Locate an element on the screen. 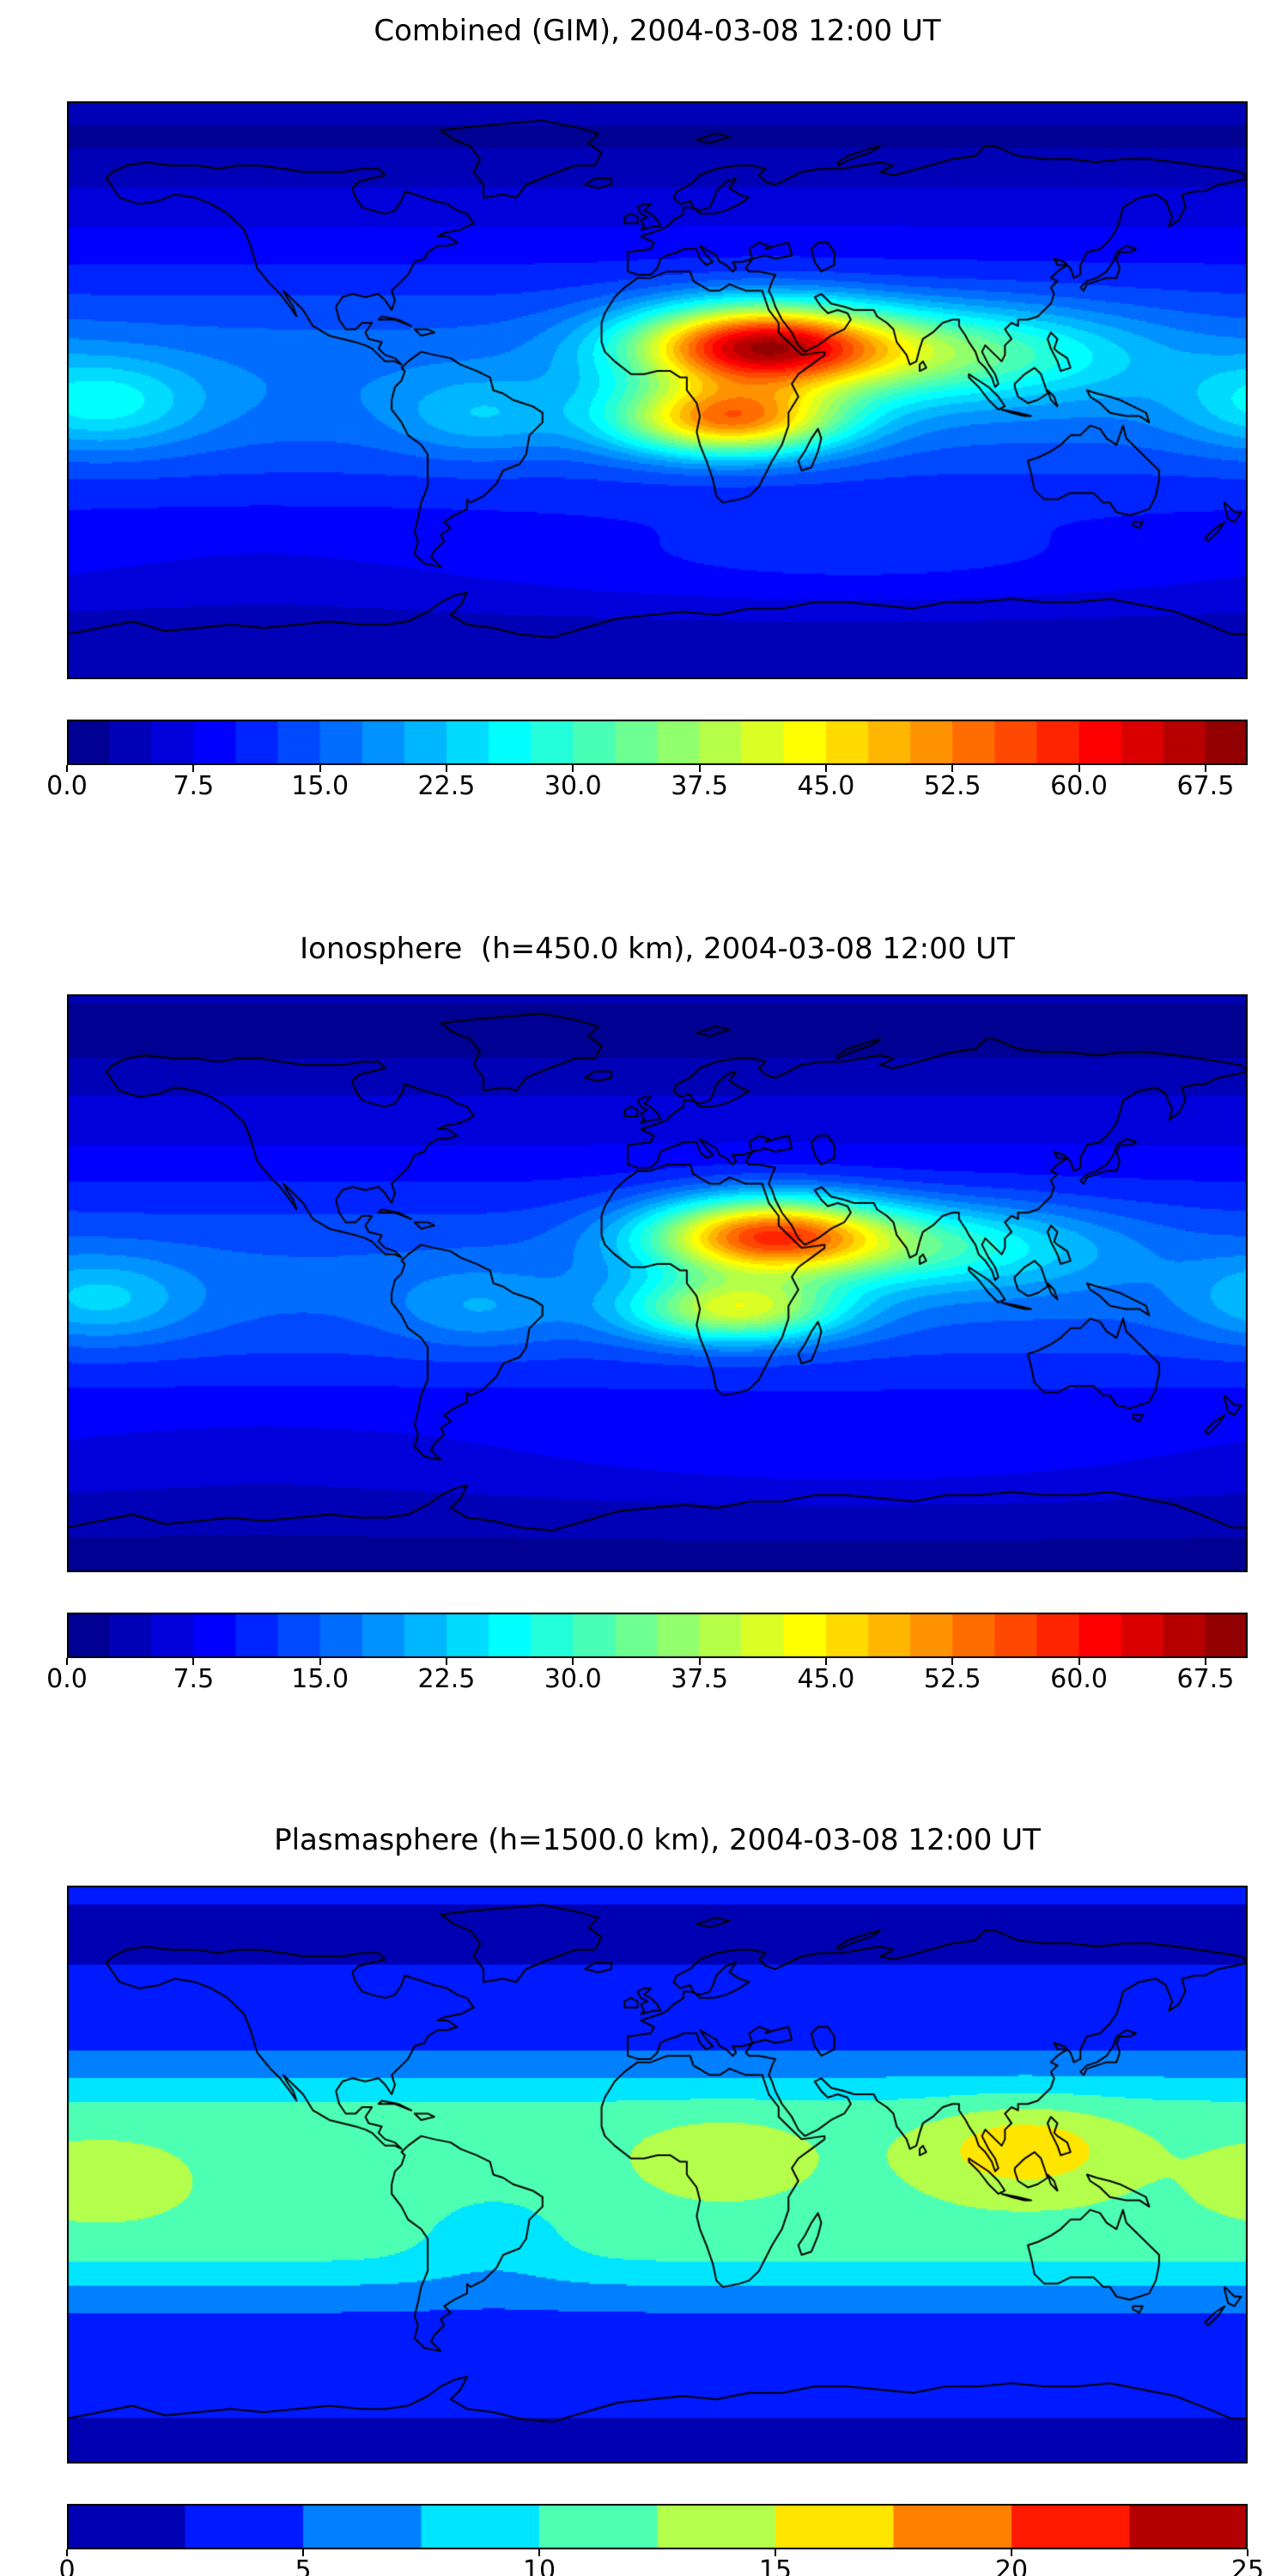 The height and width of the screenshot is (2576, 1288). panel-title: Combined (GIM), 2004-03-08 12:00 UT is located at coordinates (658, 31).